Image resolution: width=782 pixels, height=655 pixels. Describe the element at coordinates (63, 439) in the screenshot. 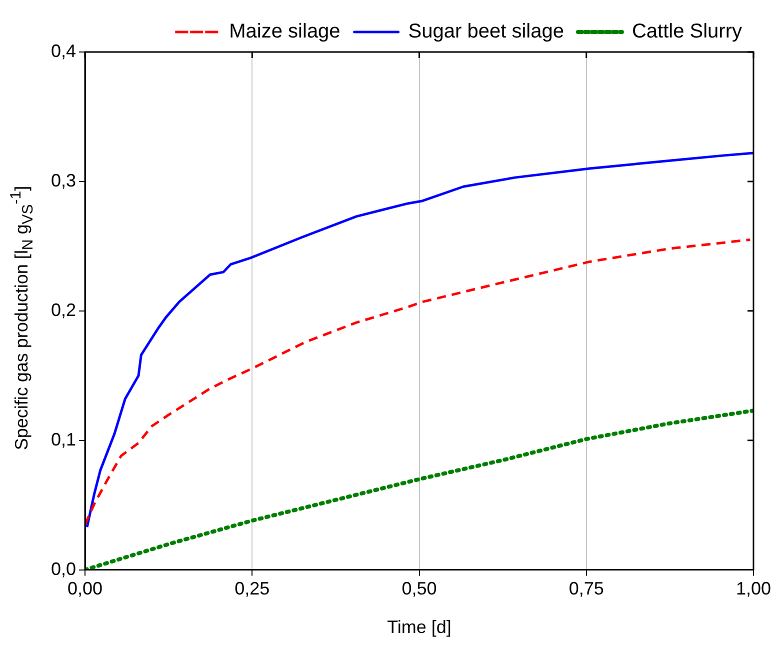

I see `y-tick-label: 0,1` at that location.